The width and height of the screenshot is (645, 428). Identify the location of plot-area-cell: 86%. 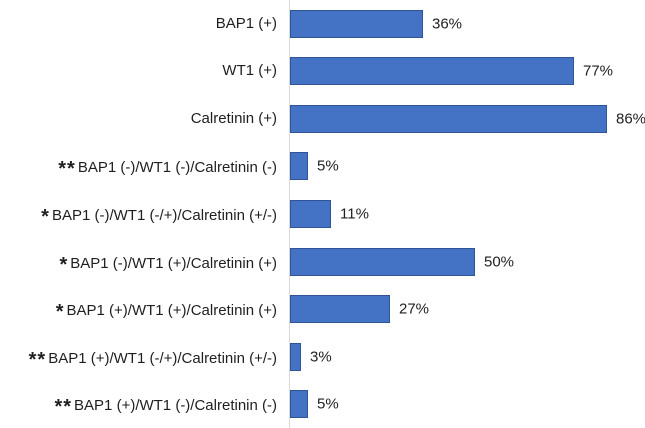
(464, 119).